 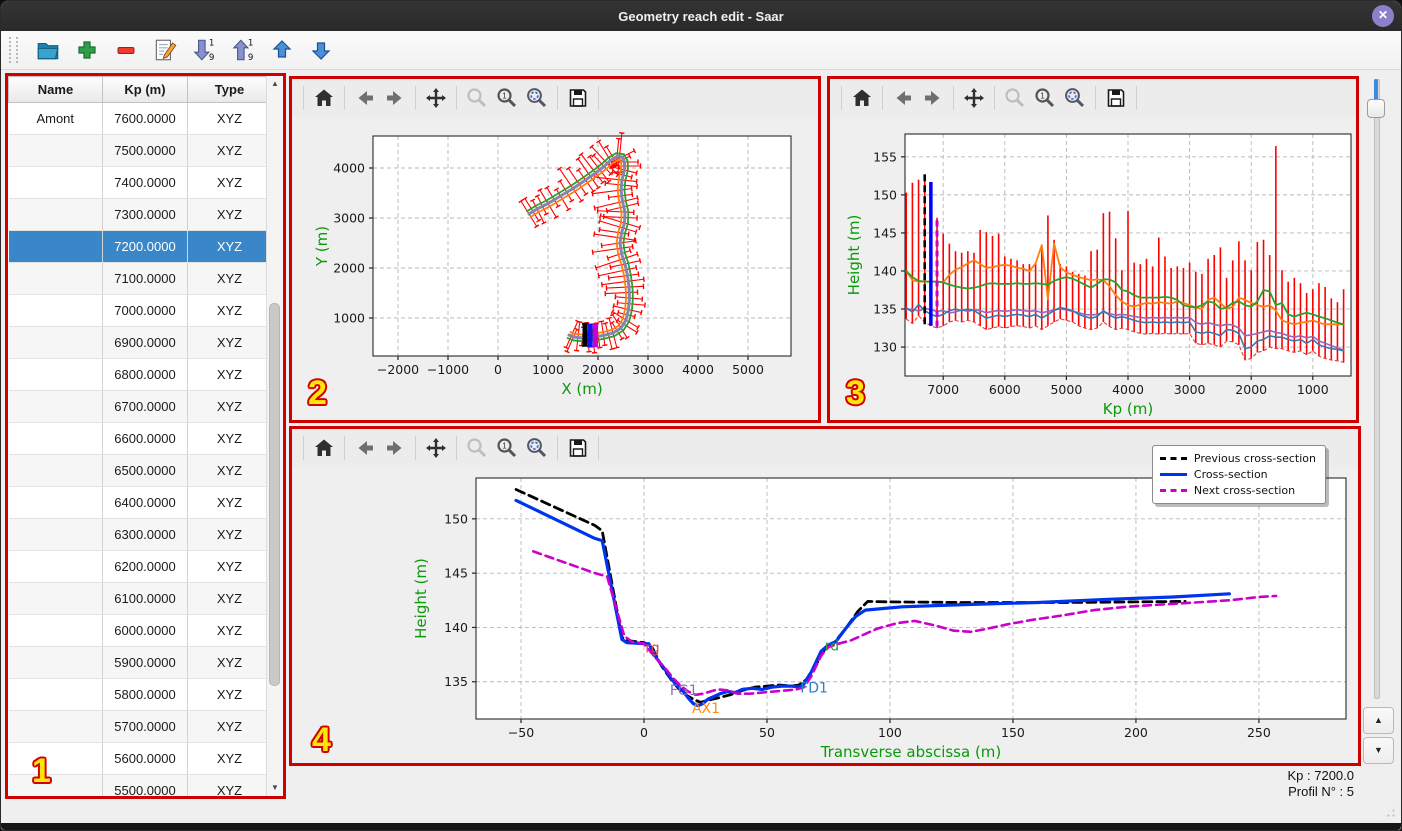 I want to click on table-row: 5900.0000 XYZ, so click(x=140, y=662).